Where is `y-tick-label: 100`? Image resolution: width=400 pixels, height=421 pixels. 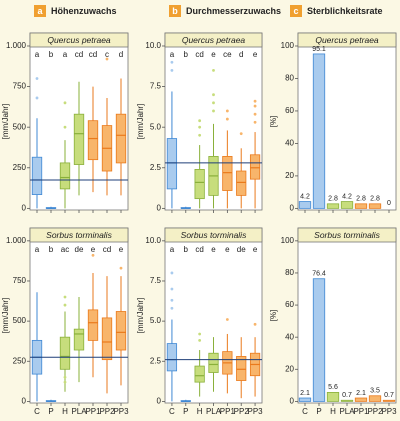 y-tick-label: 100 is located at coordinates (288, 45).